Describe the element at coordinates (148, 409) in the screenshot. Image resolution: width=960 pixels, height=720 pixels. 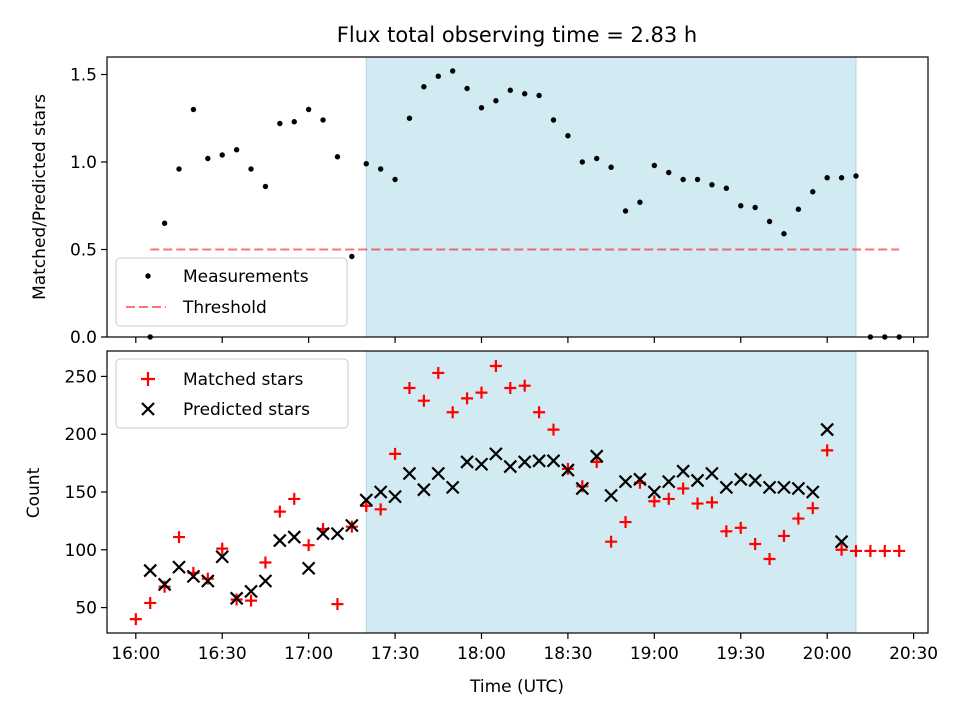
I see `legend-marker-predicted` at that location.